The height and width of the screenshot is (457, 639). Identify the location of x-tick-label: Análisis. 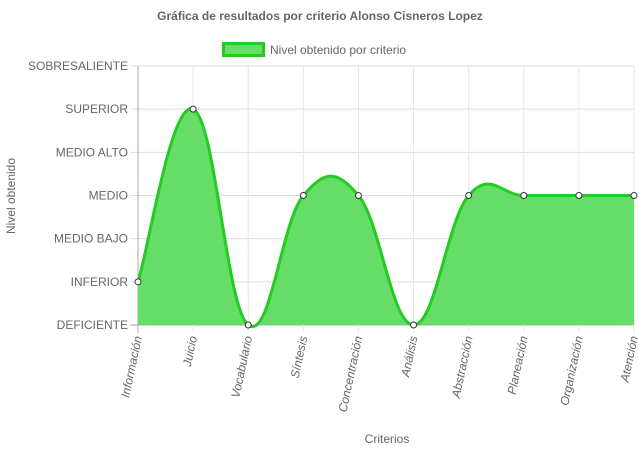
(409, 357).